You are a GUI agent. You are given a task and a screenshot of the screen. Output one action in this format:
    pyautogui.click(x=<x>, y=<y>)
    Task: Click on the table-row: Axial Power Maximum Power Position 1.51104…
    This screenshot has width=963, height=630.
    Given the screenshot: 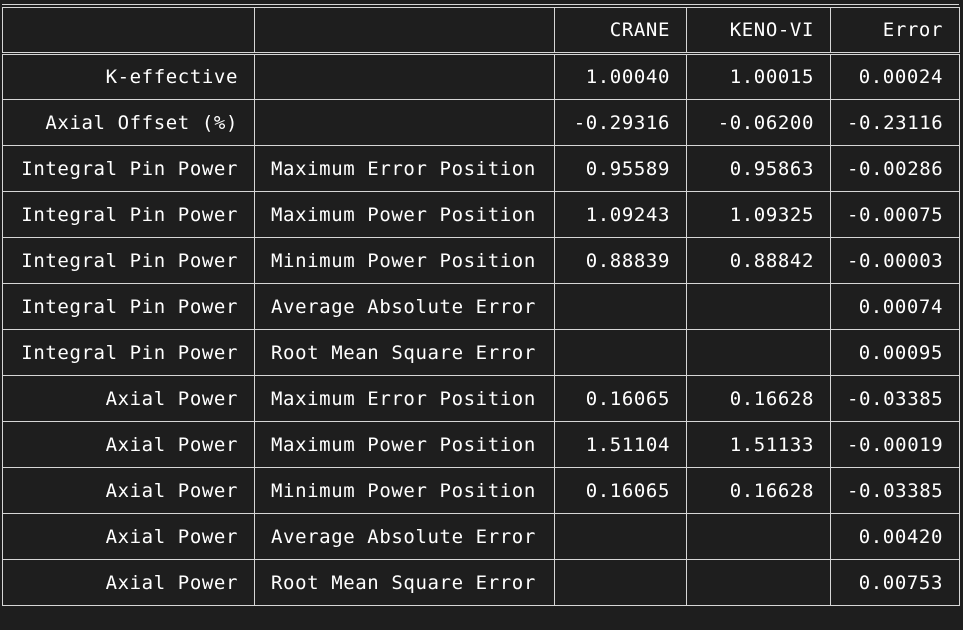 What is the action you would take?
    pyautogui.click(x=481, y=444)
    